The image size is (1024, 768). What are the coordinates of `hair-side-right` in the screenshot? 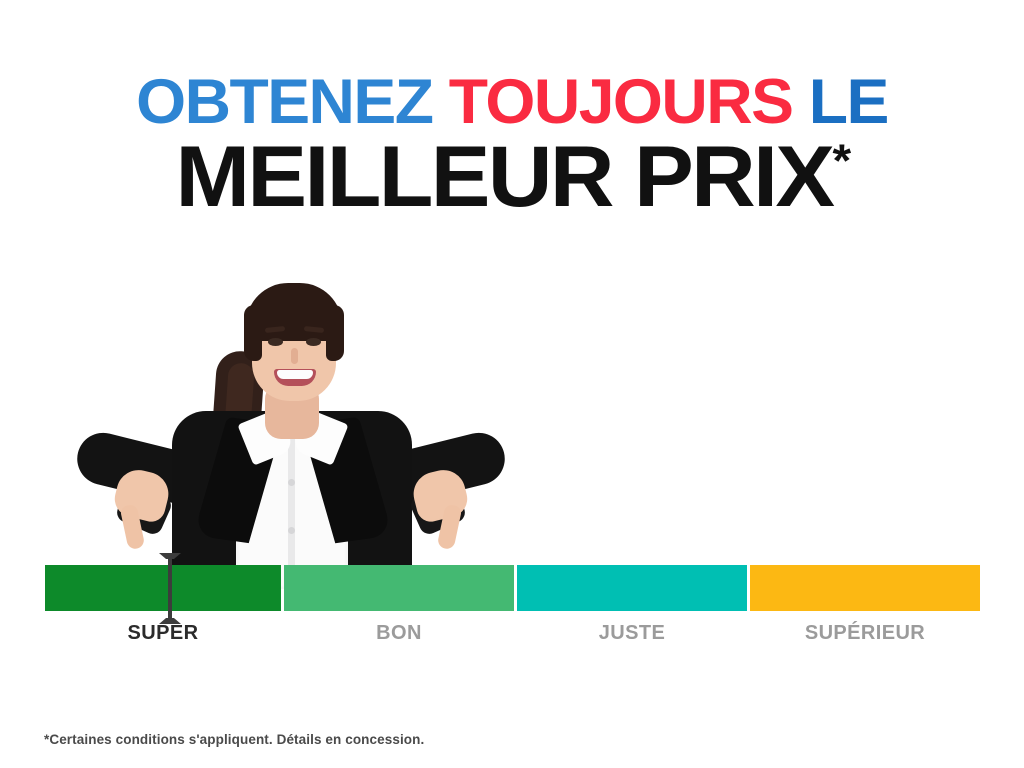 It's located at (335, 333).